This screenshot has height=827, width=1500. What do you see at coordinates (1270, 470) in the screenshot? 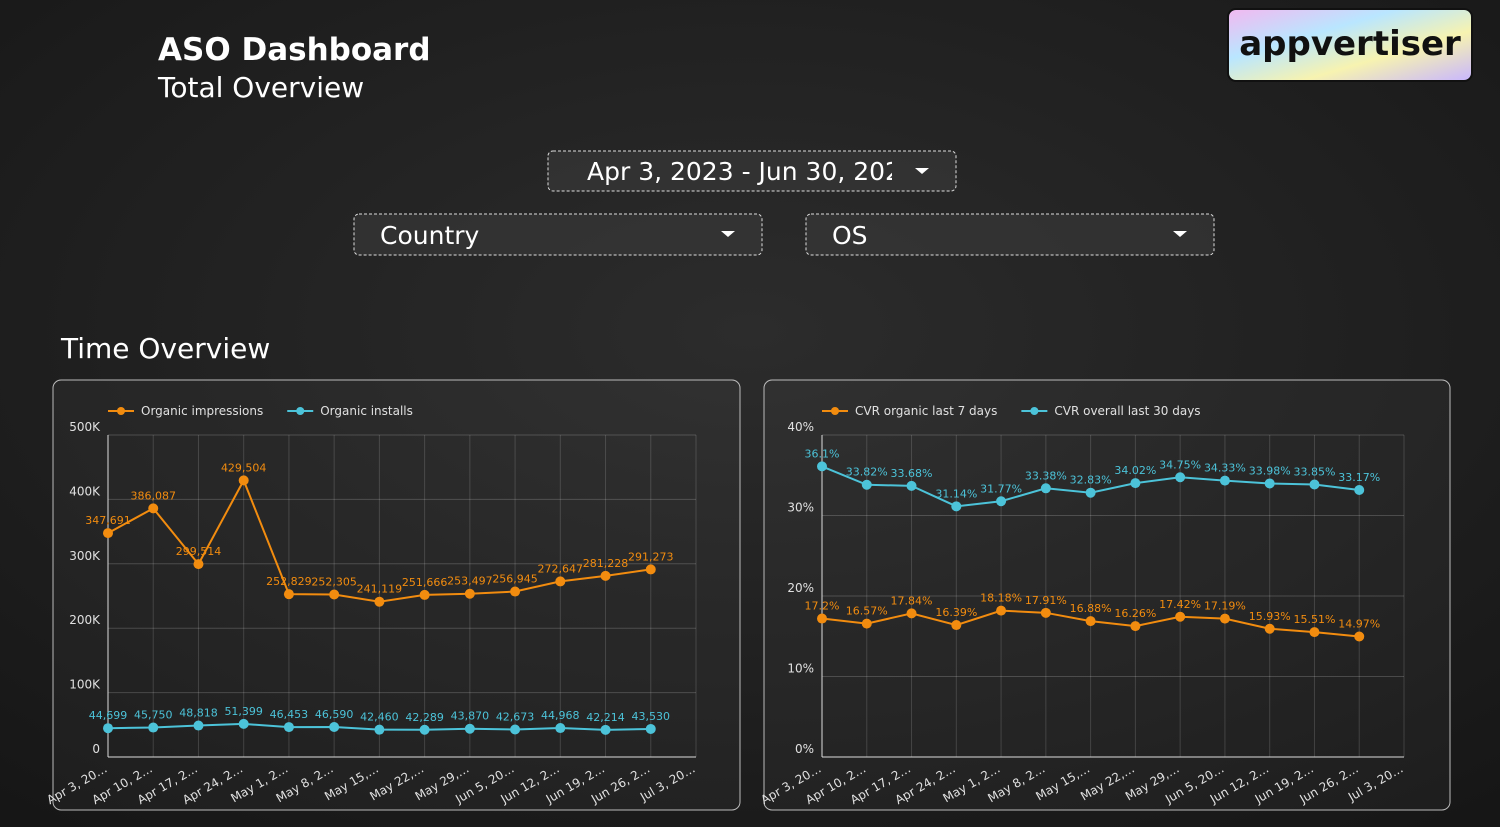
I see `data-label: 33.98%` at bounding box center [1270, 470].